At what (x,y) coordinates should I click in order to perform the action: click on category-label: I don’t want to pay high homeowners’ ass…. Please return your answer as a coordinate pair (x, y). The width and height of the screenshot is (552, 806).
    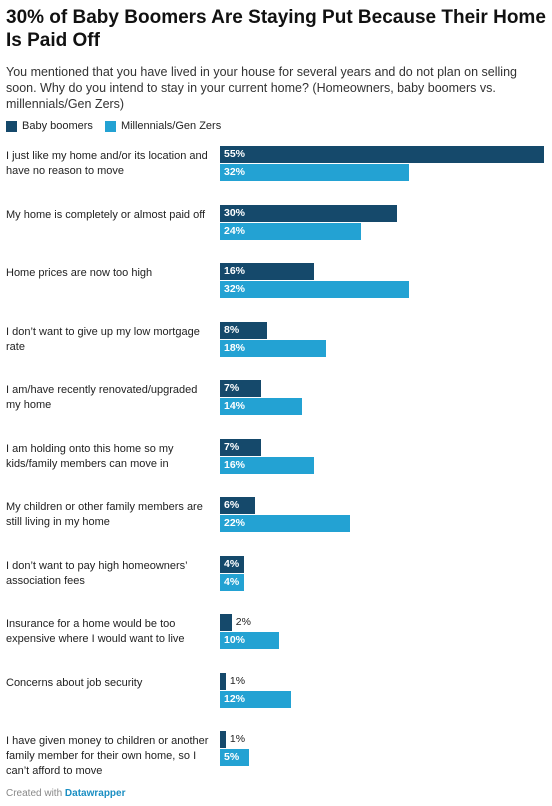
    Looking at the image, I should click on (97, 573).